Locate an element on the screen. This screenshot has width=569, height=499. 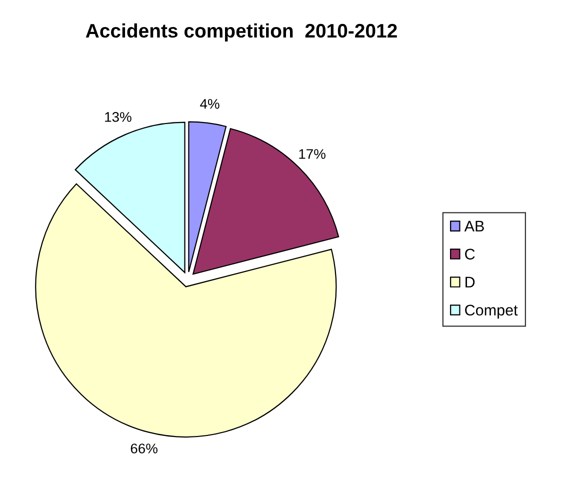
legend-label: D is located at coordinates (470, 282).